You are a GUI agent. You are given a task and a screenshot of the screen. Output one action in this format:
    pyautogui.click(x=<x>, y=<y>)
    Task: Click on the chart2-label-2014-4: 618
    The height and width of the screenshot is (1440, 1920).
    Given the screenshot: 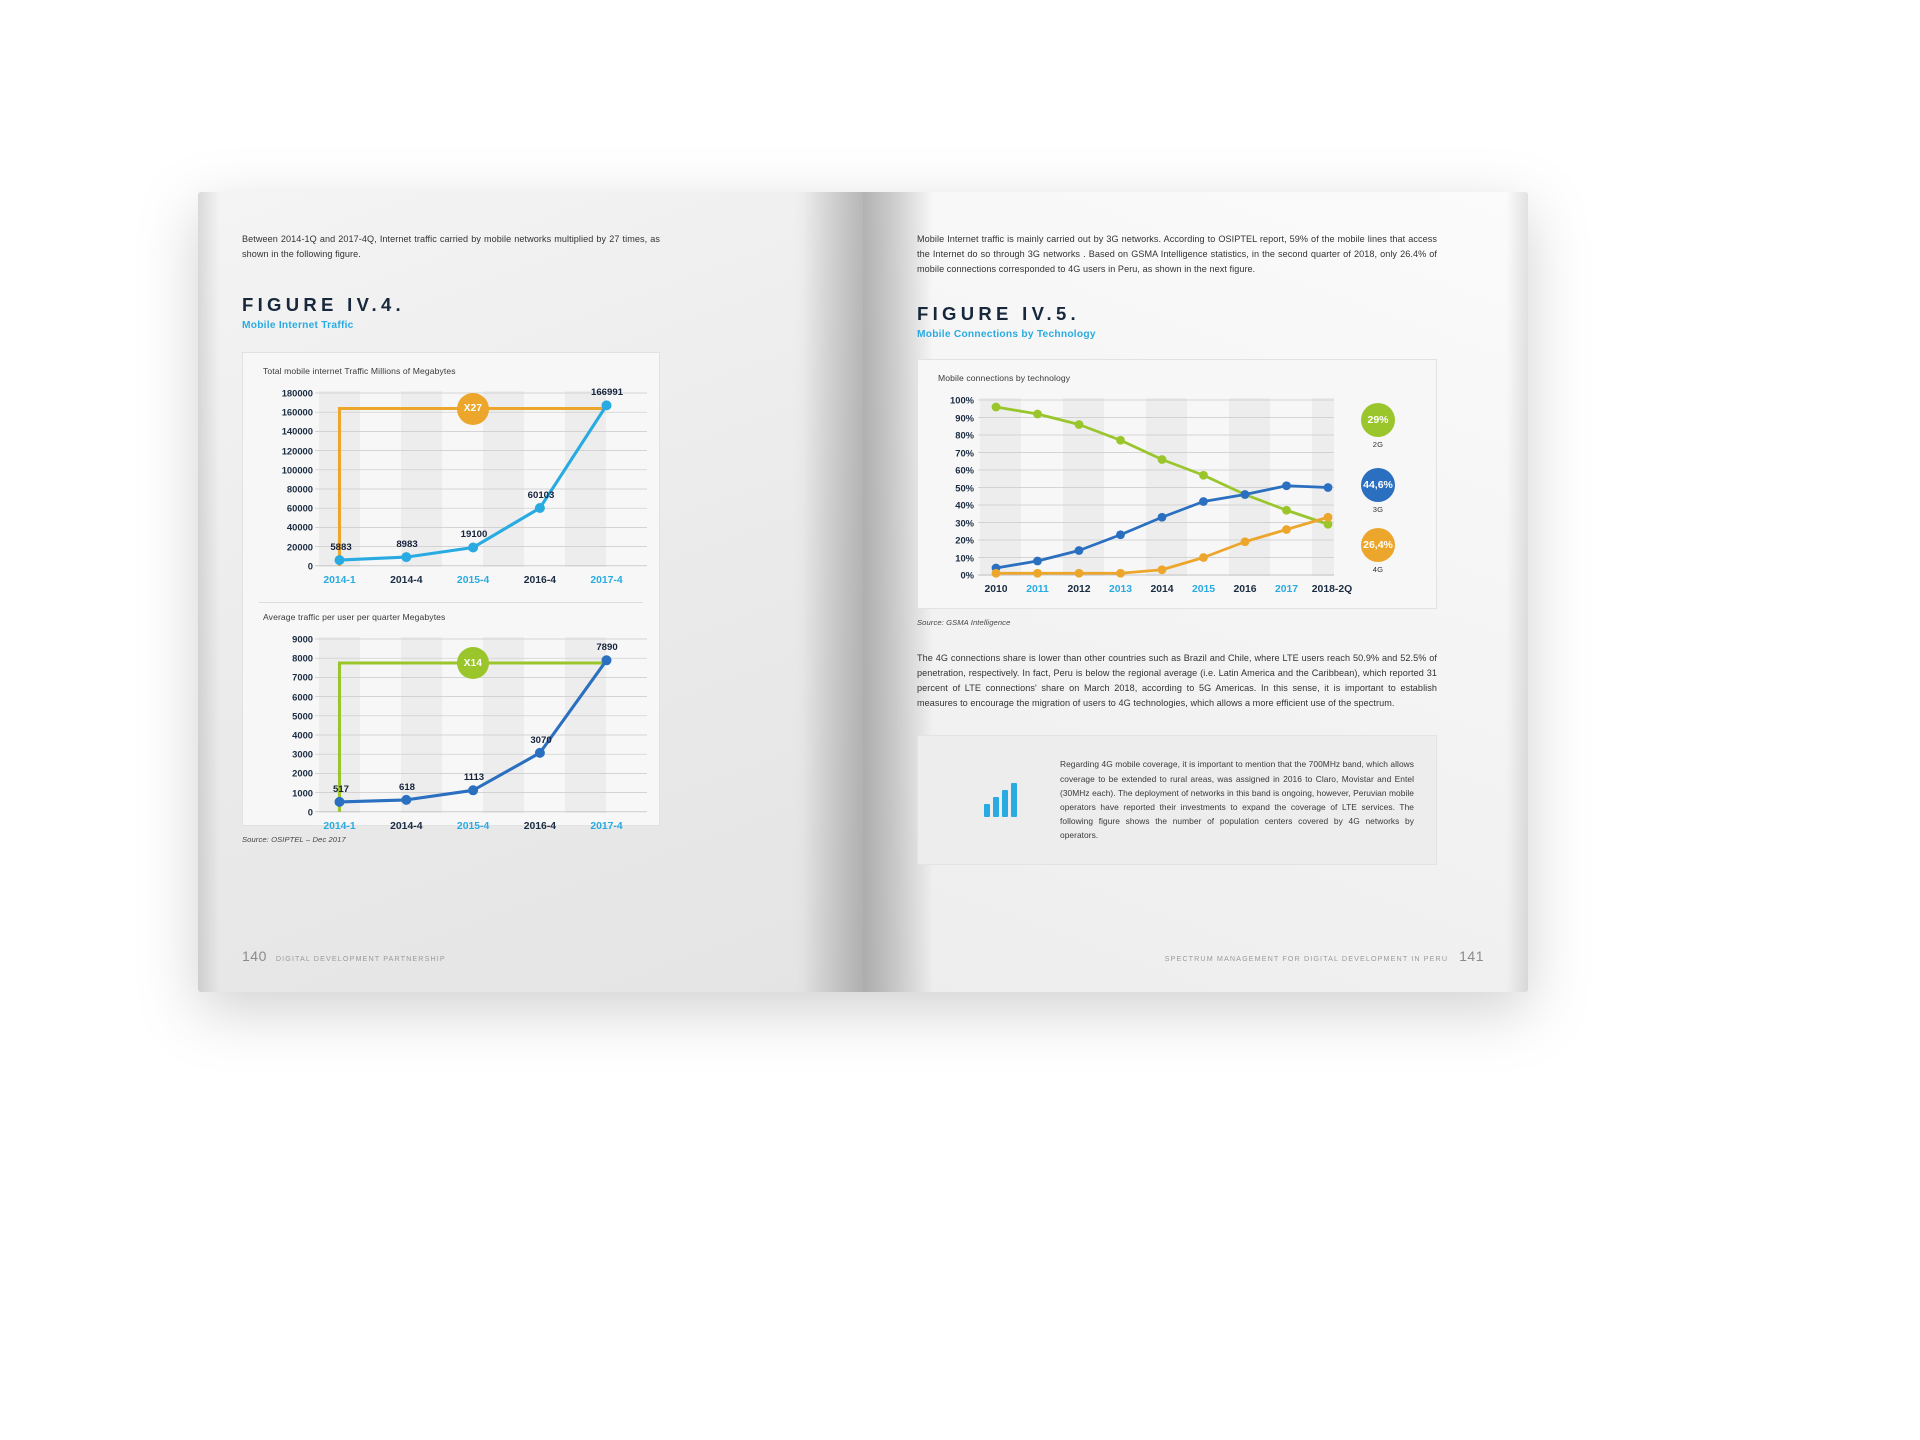 What is the action you would take?
    pyautogui.click(x=407, y=787)
    